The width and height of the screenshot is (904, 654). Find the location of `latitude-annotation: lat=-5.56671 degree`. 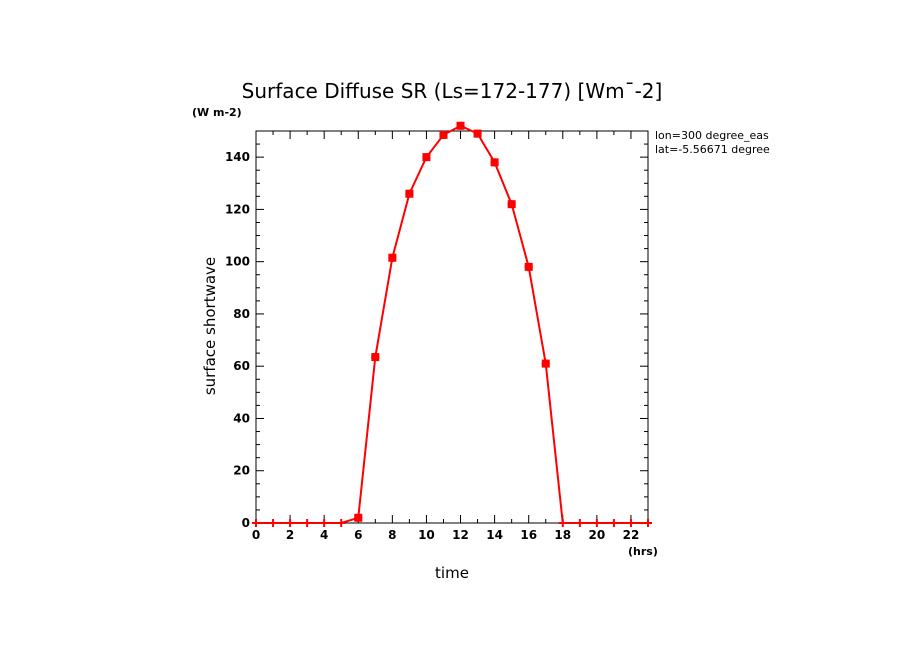

latitude-annotation: lat=-5.56671 degree is located at coordinates (712, 149).